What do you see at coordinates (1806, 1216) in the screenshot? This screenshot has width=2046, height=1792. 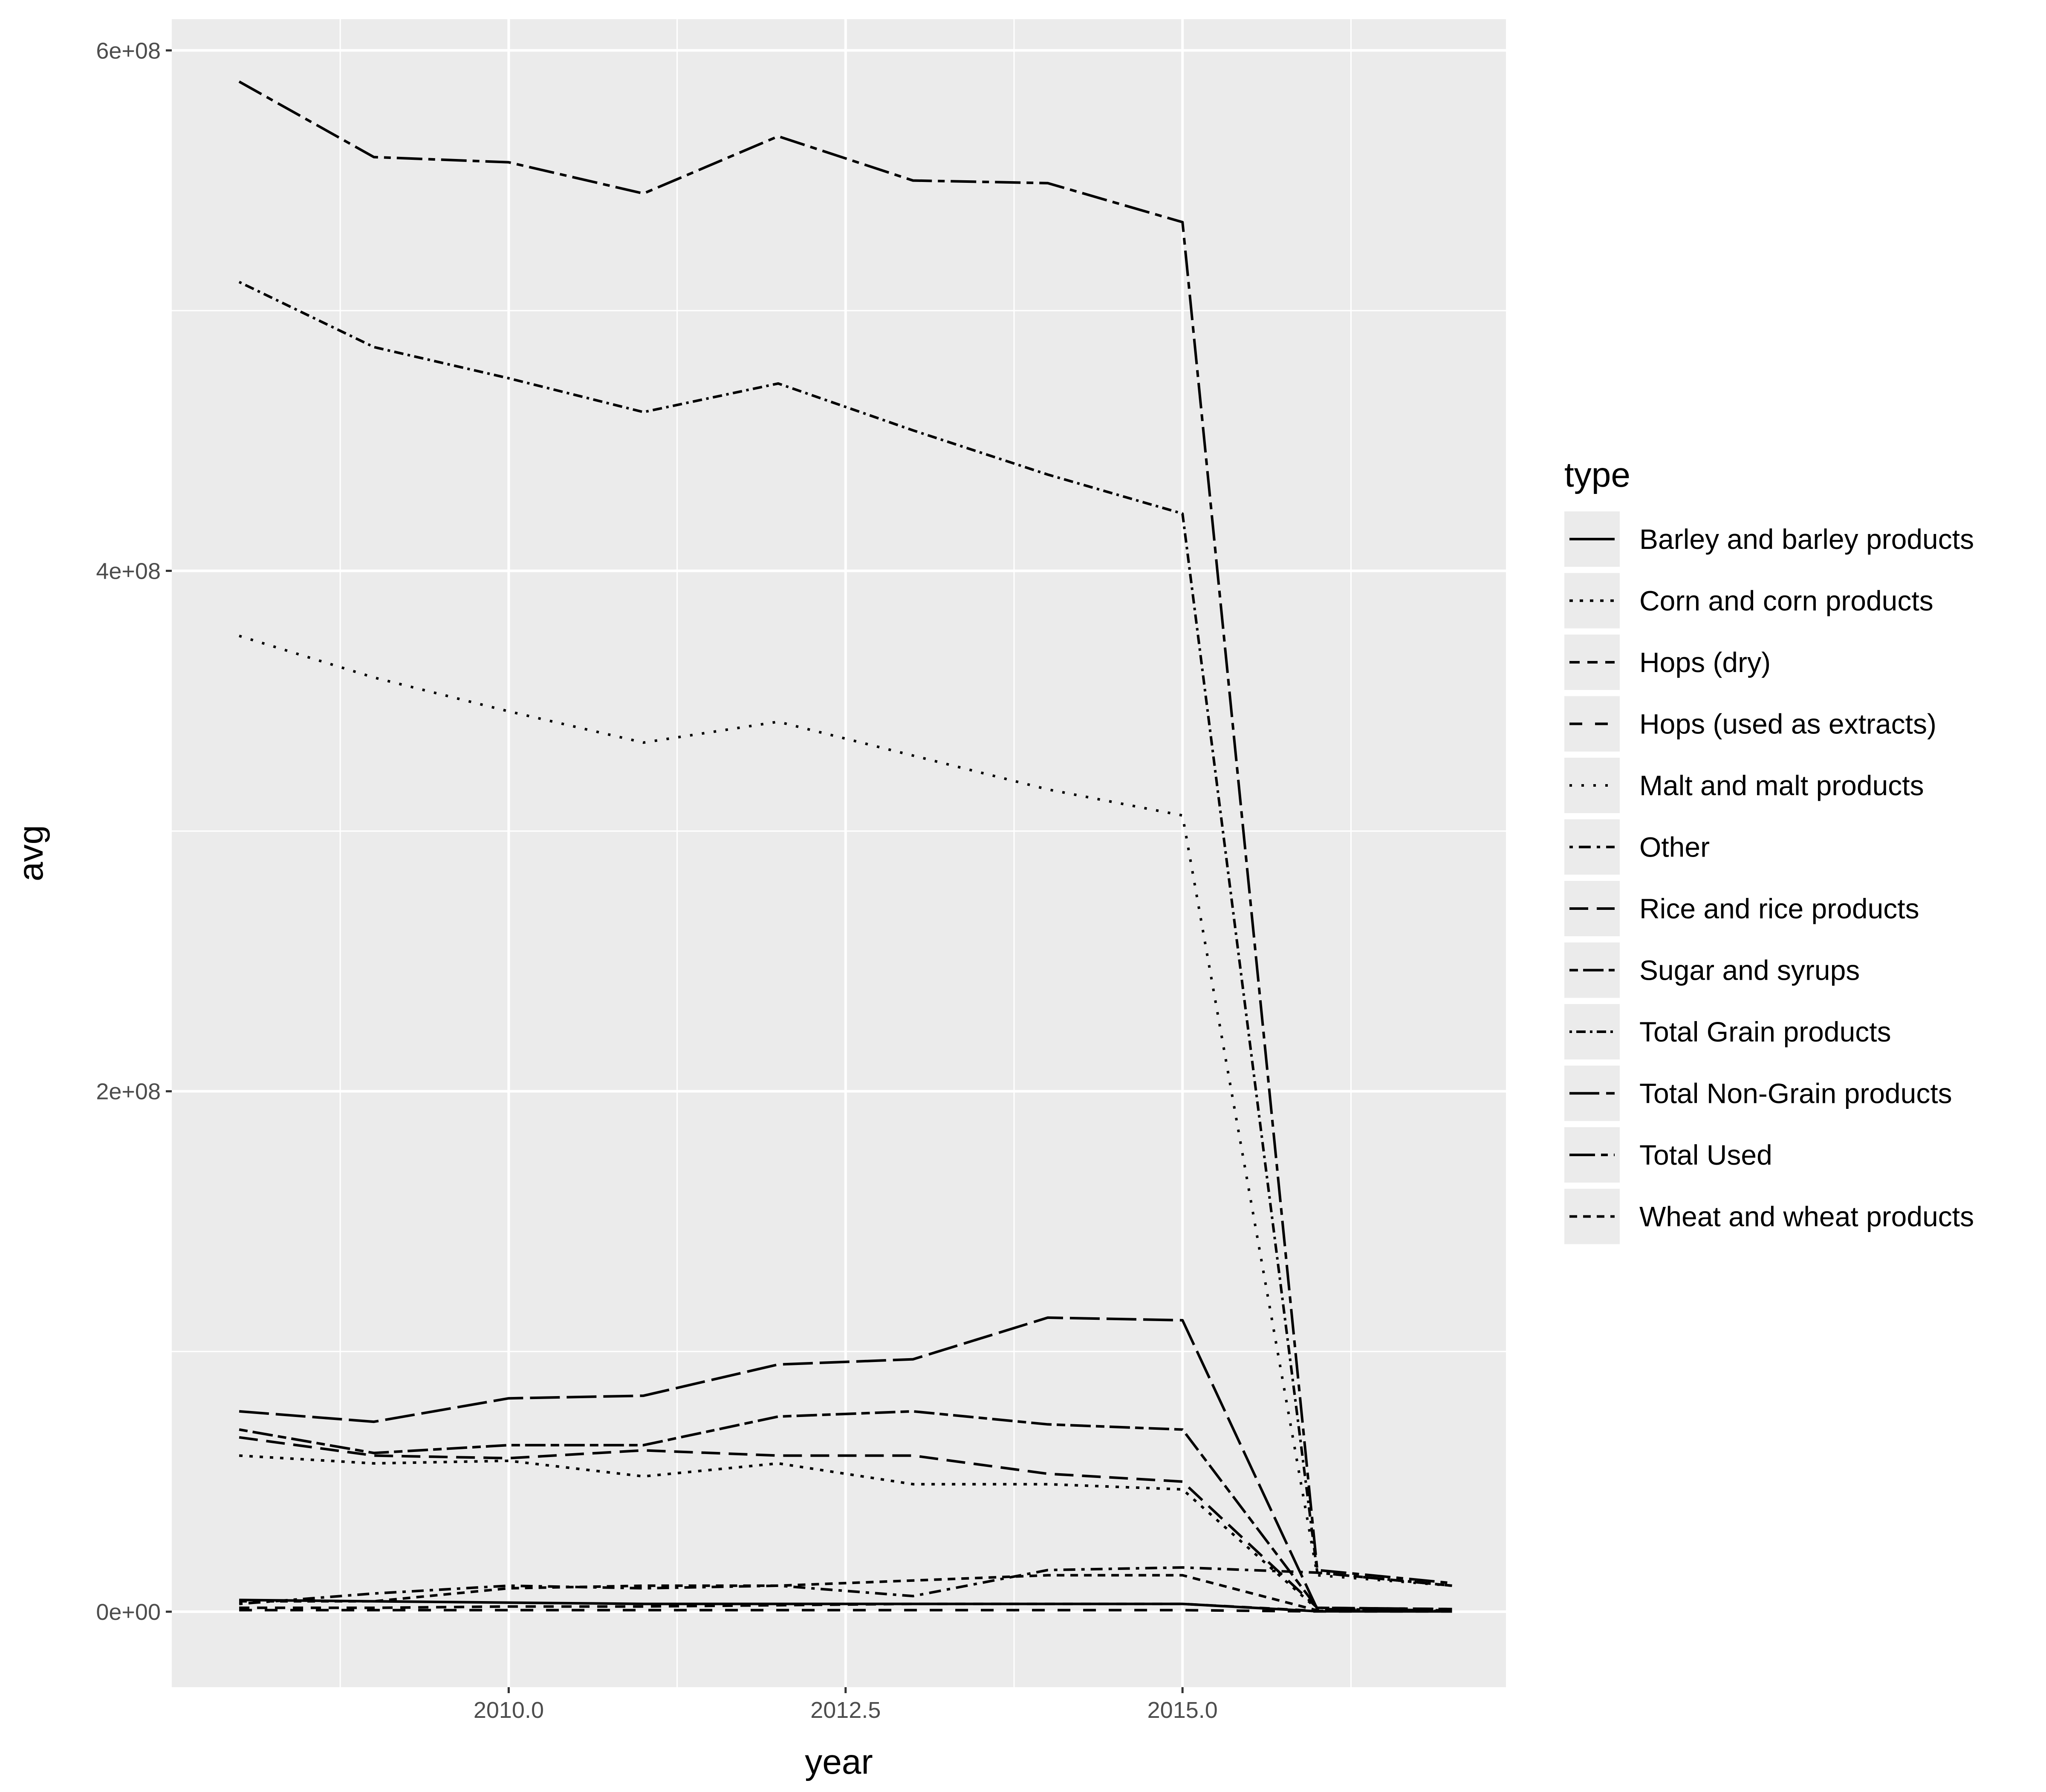 I see `legend-label: Wheat and wheat products` at bounding box center [1806, 1216].